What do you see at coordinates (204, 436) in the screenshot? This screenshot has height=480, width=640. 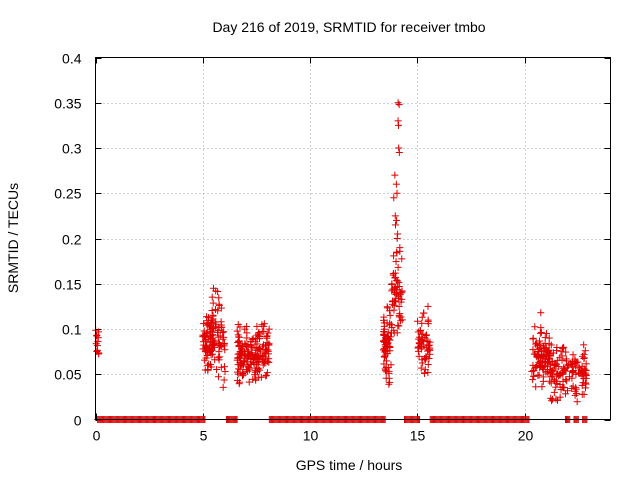 I see `x-tick-label: 5` at bounding box center [204, 436].